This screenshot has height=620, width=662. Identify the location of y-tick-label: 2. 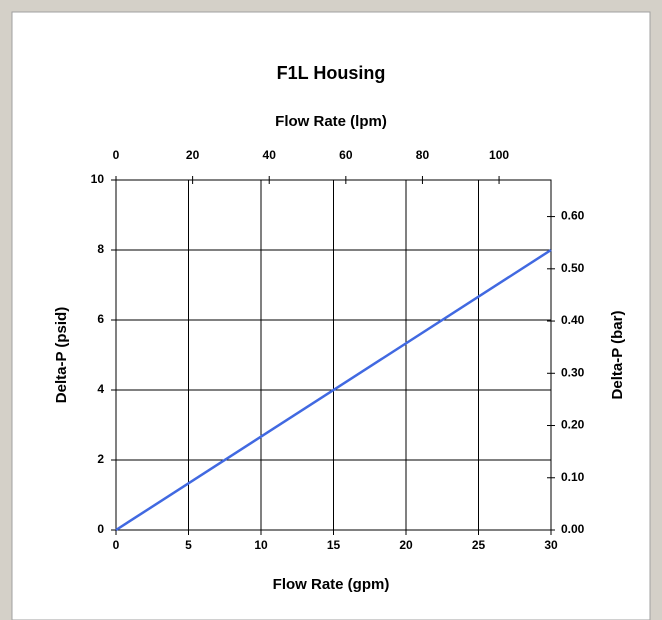
(100, 459).